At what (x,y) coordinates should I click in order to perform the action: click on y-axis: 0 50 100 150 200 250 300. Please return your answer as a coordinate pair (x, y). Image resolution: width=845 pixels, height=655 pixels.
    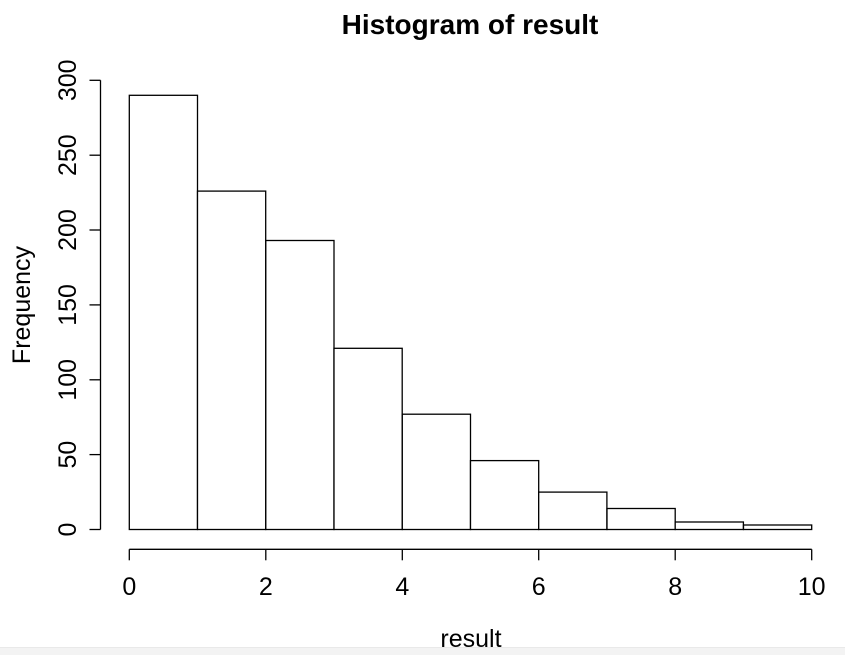
    Looking at the image, I should click on (78, 298).